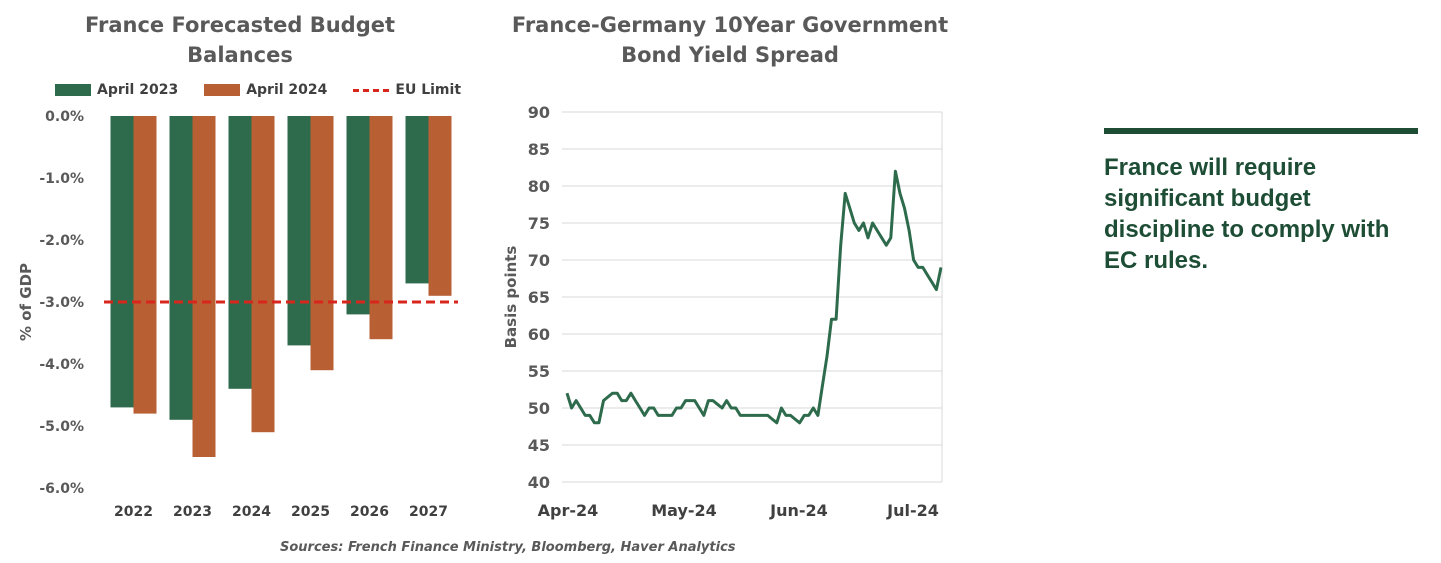  I want to click on legend-swatch-april-2024, so click(222, 90).